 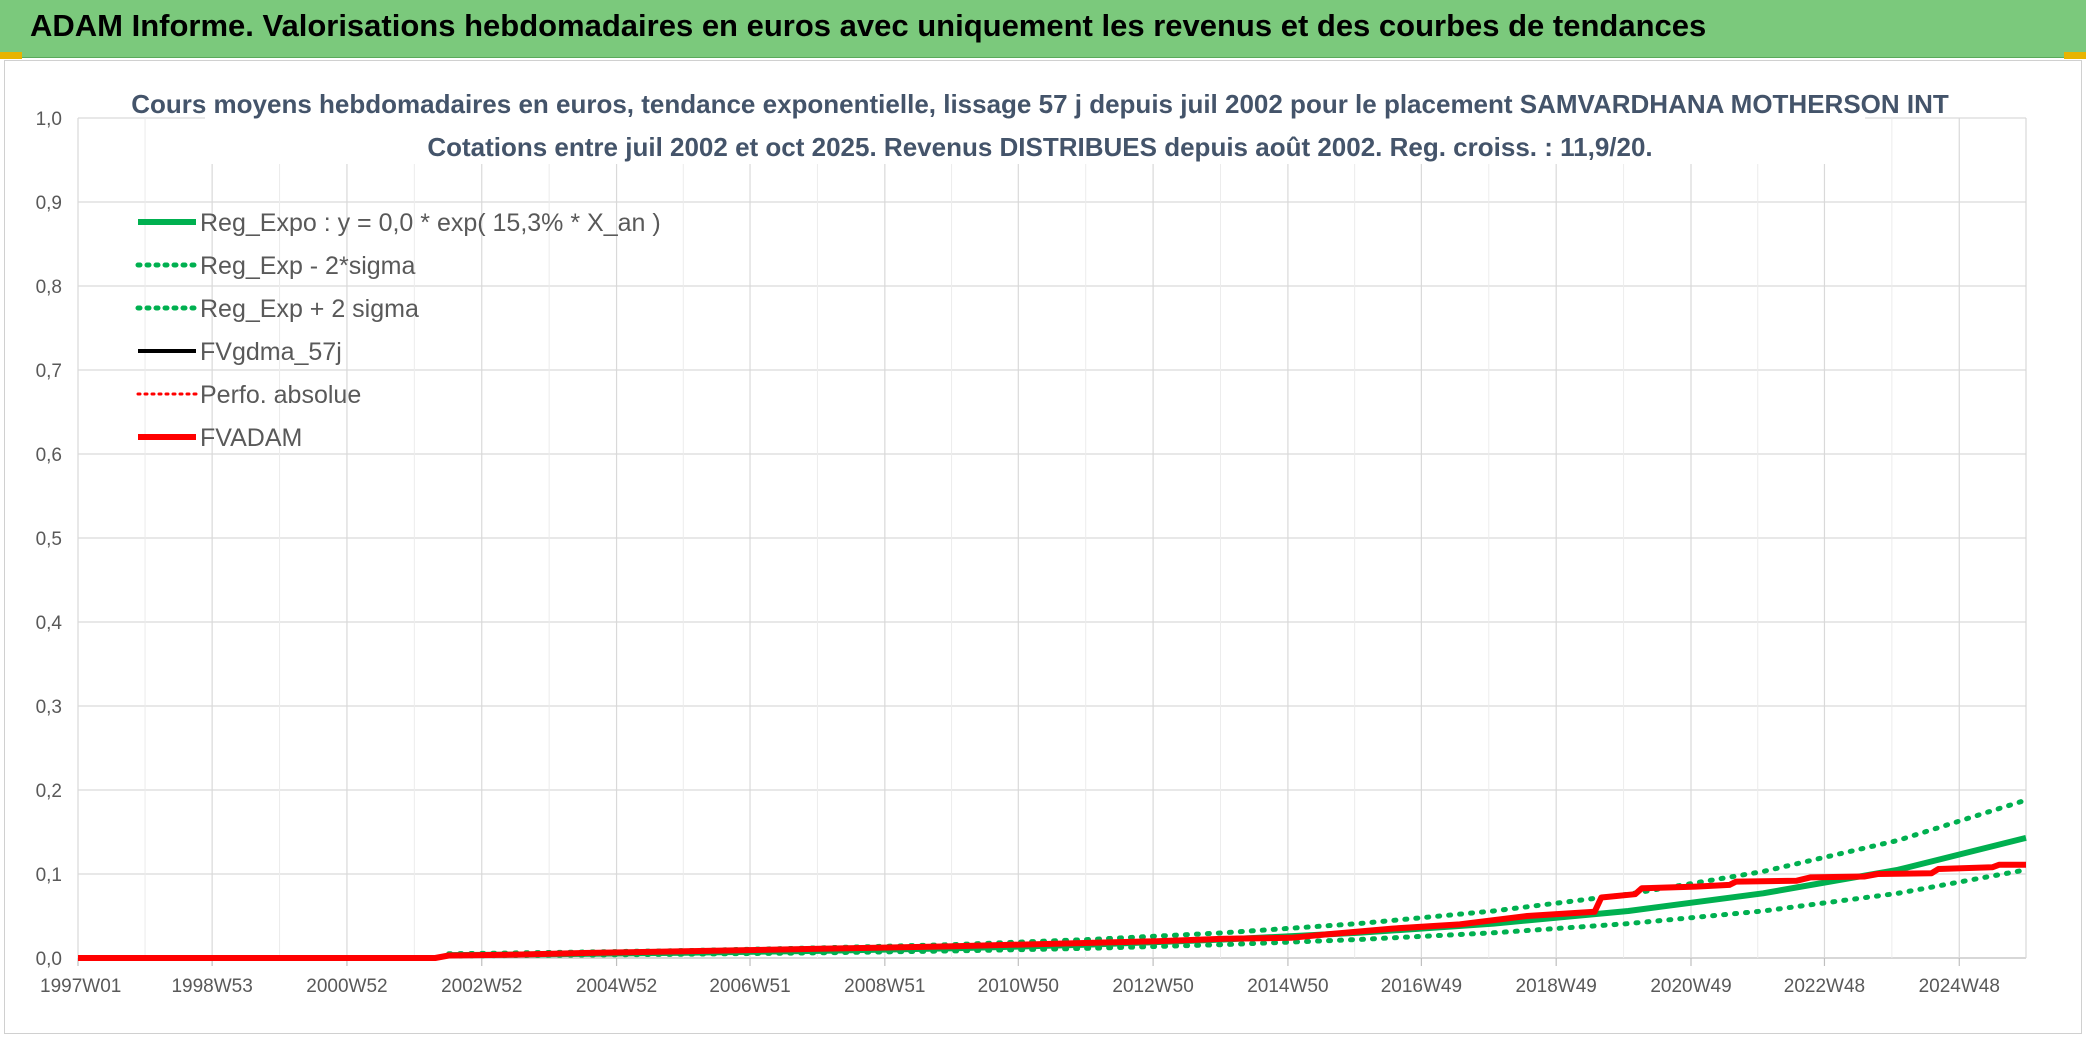 I want to click on y-tick-label: 0,5, so click(x=49, y=539).